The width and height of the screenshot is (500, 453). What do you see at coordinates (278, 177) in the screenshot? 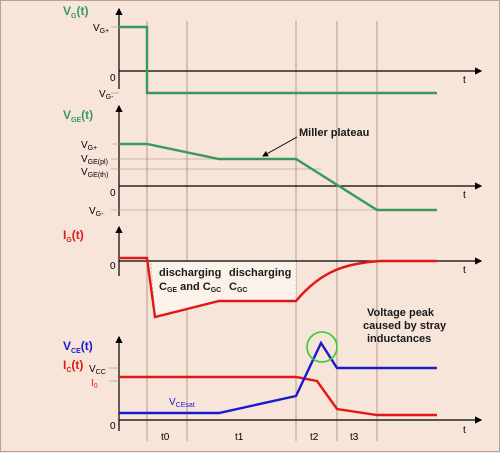
I see `vge-waveform` at bounding box center [278, 177].